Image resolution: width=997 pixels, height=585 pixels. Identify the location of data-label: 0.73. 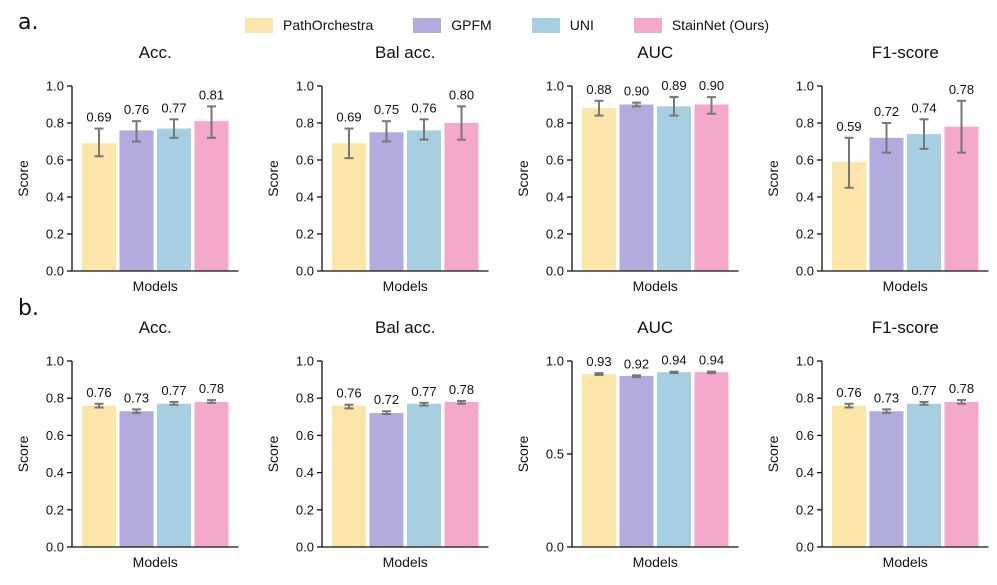
(886, 397).